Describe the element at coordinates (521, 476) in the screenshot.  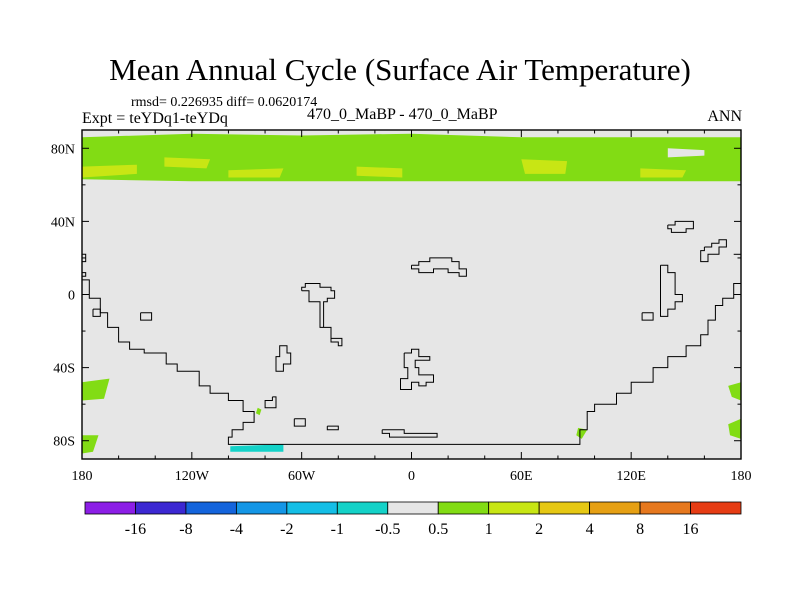
I see `x-tick-label: 60E` at that location.